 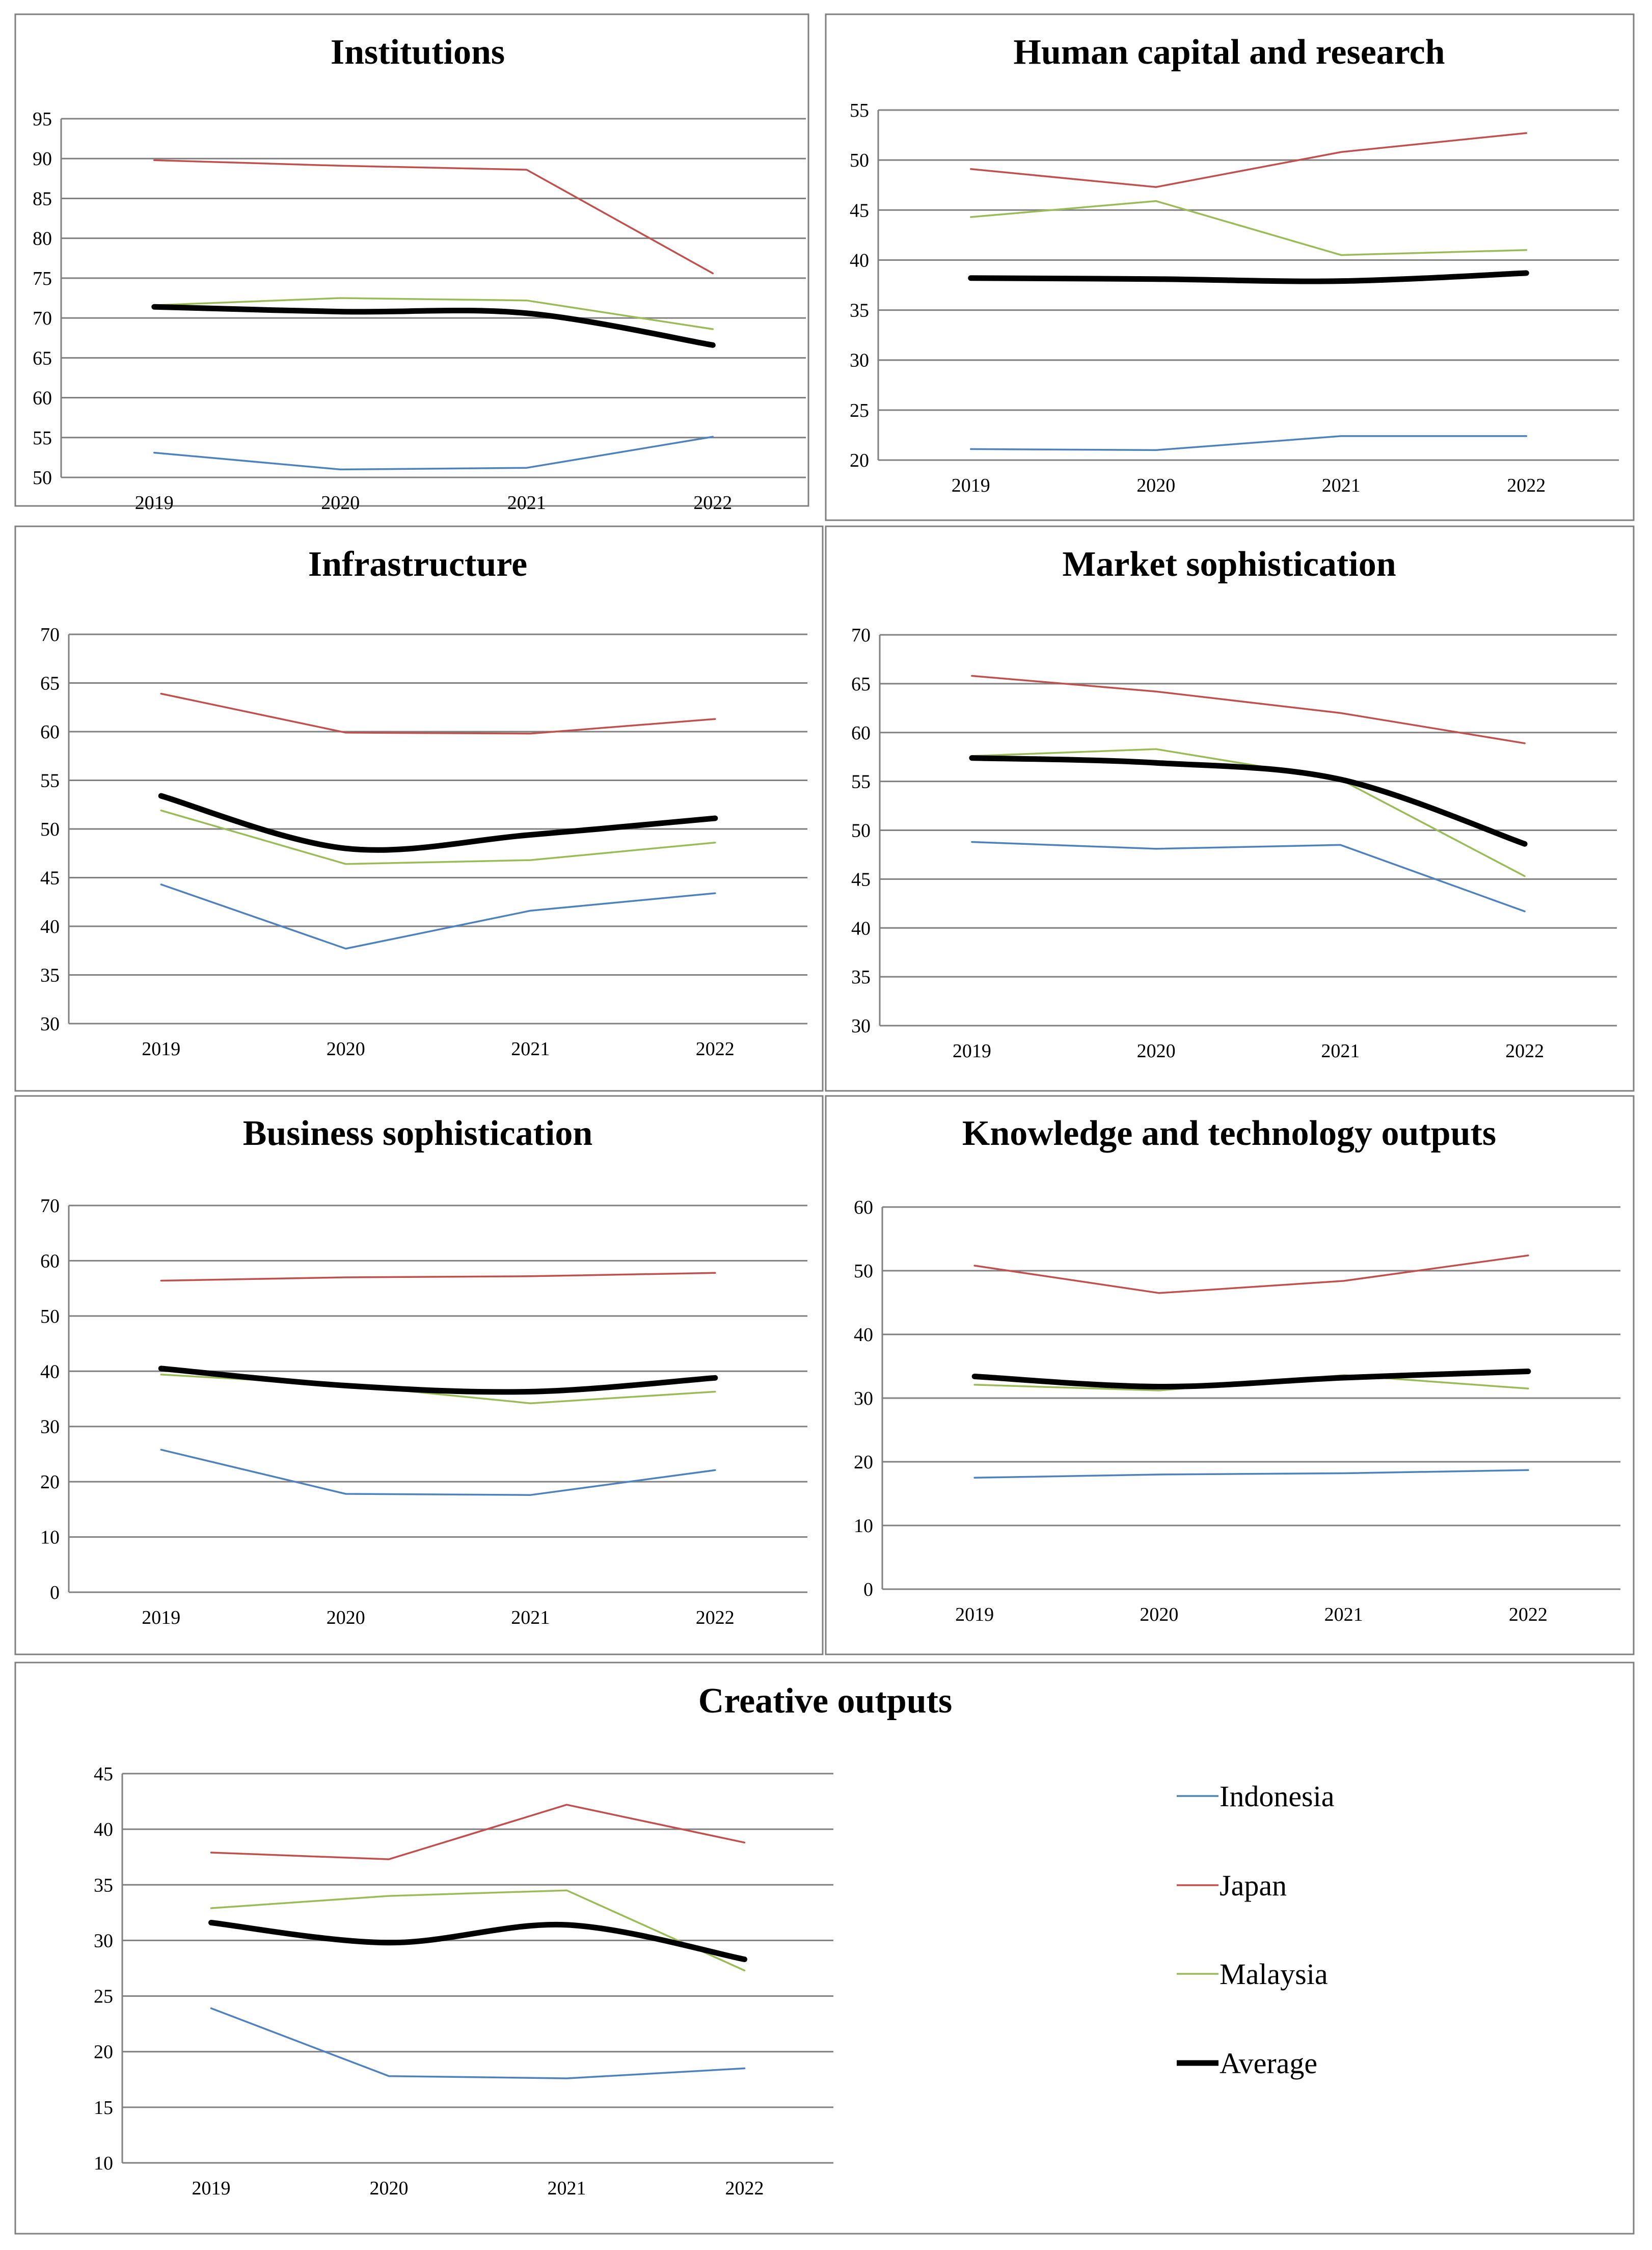 I want to click on chart-infrastructure-y-tick-label: 40, so click(x=50, y=927).